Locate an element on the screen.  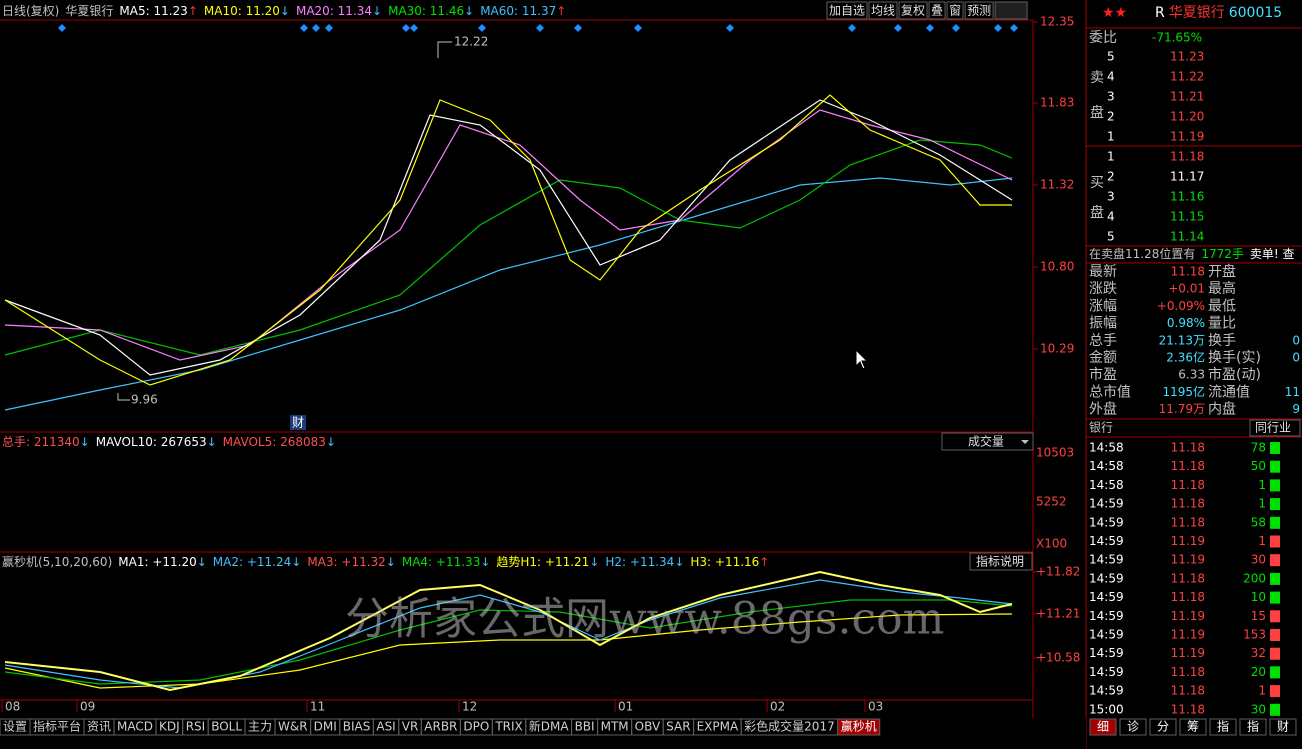
event-label: 财 is located at coordinates (298, 423).